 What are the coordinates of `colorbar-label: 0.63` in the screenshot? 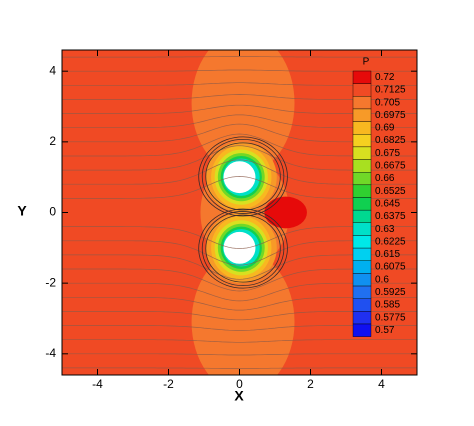 It's located at (385, 229).